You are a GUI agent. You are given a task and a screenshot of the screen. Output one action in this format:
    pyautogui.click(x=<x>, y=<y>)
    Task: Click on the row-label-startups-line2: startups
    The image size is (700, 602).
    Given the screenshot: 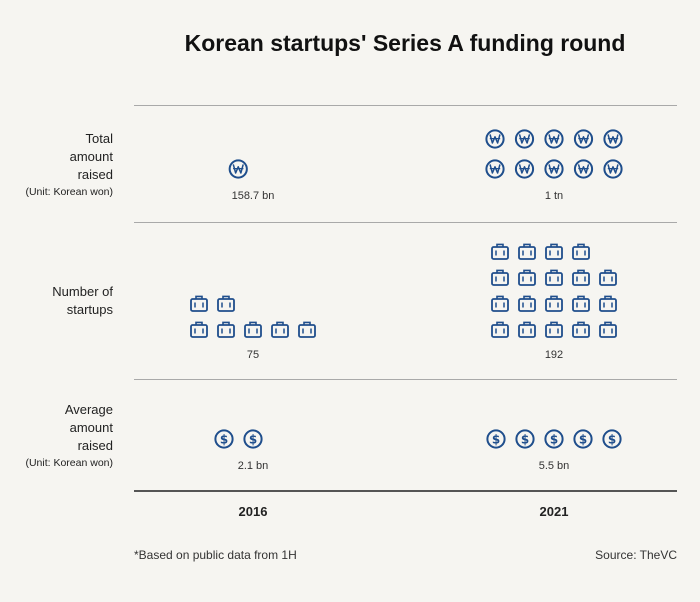 What is the action you would take?
    pyautogui.click(x=89, y=309)
    